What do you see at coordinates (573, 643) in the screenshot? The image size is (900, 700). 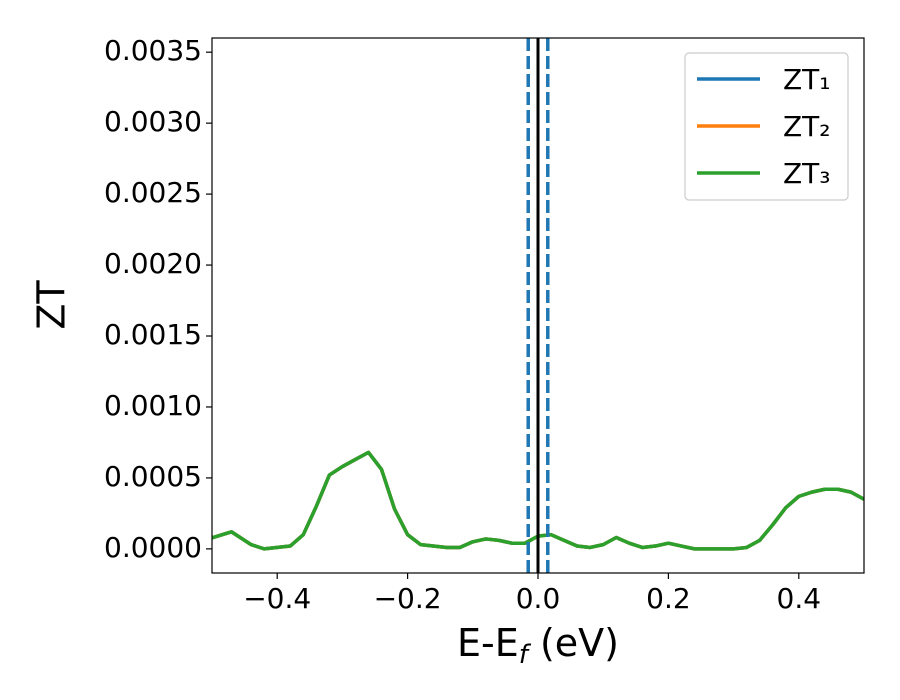 I see `x-label-unit: (eV)` at bounding box center [573, 643].